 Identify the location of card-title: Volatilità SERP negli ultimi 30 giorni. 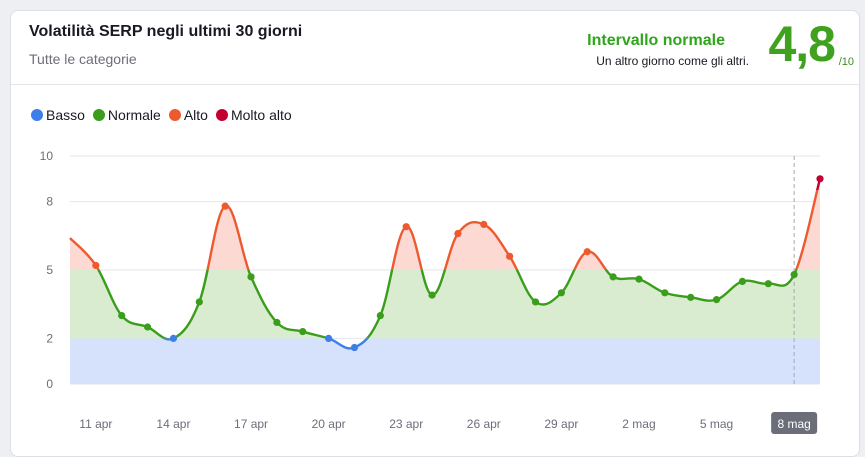
(166, 31).